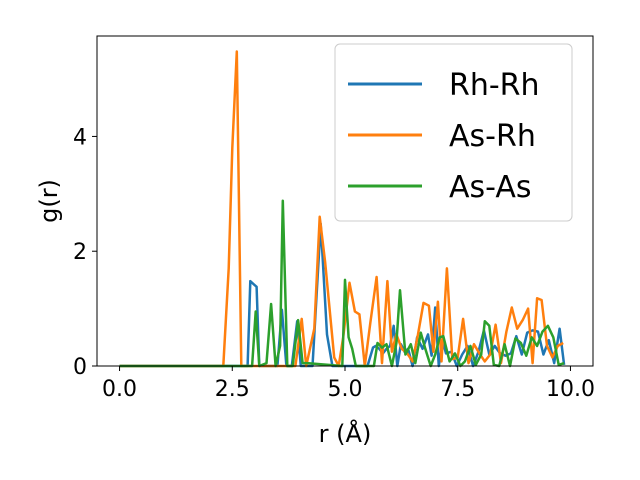 This screenshot has width=640, height=480. I want to click on x-tick-label: 10.0, so click(570, 389).